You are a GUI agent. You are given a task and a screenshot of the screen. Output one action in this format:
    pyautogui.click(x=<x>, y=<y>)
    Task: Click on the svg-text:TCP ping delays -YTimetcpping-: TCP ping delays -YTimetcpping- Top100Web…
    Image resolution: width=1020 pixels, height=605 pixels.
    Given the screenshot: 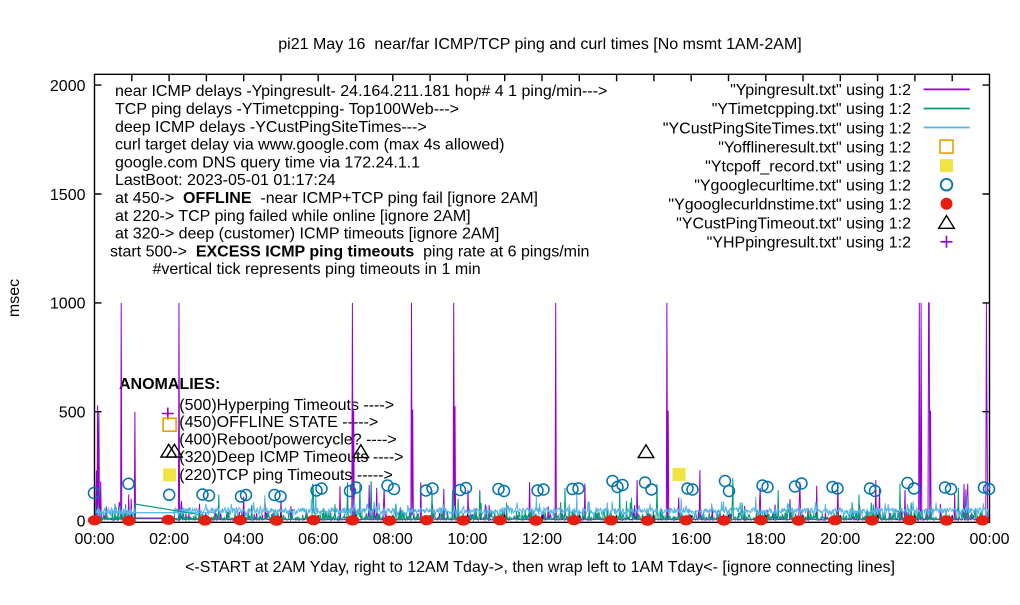 What is the action you would take?
    pyautogui.click(x=287, y=109)
    